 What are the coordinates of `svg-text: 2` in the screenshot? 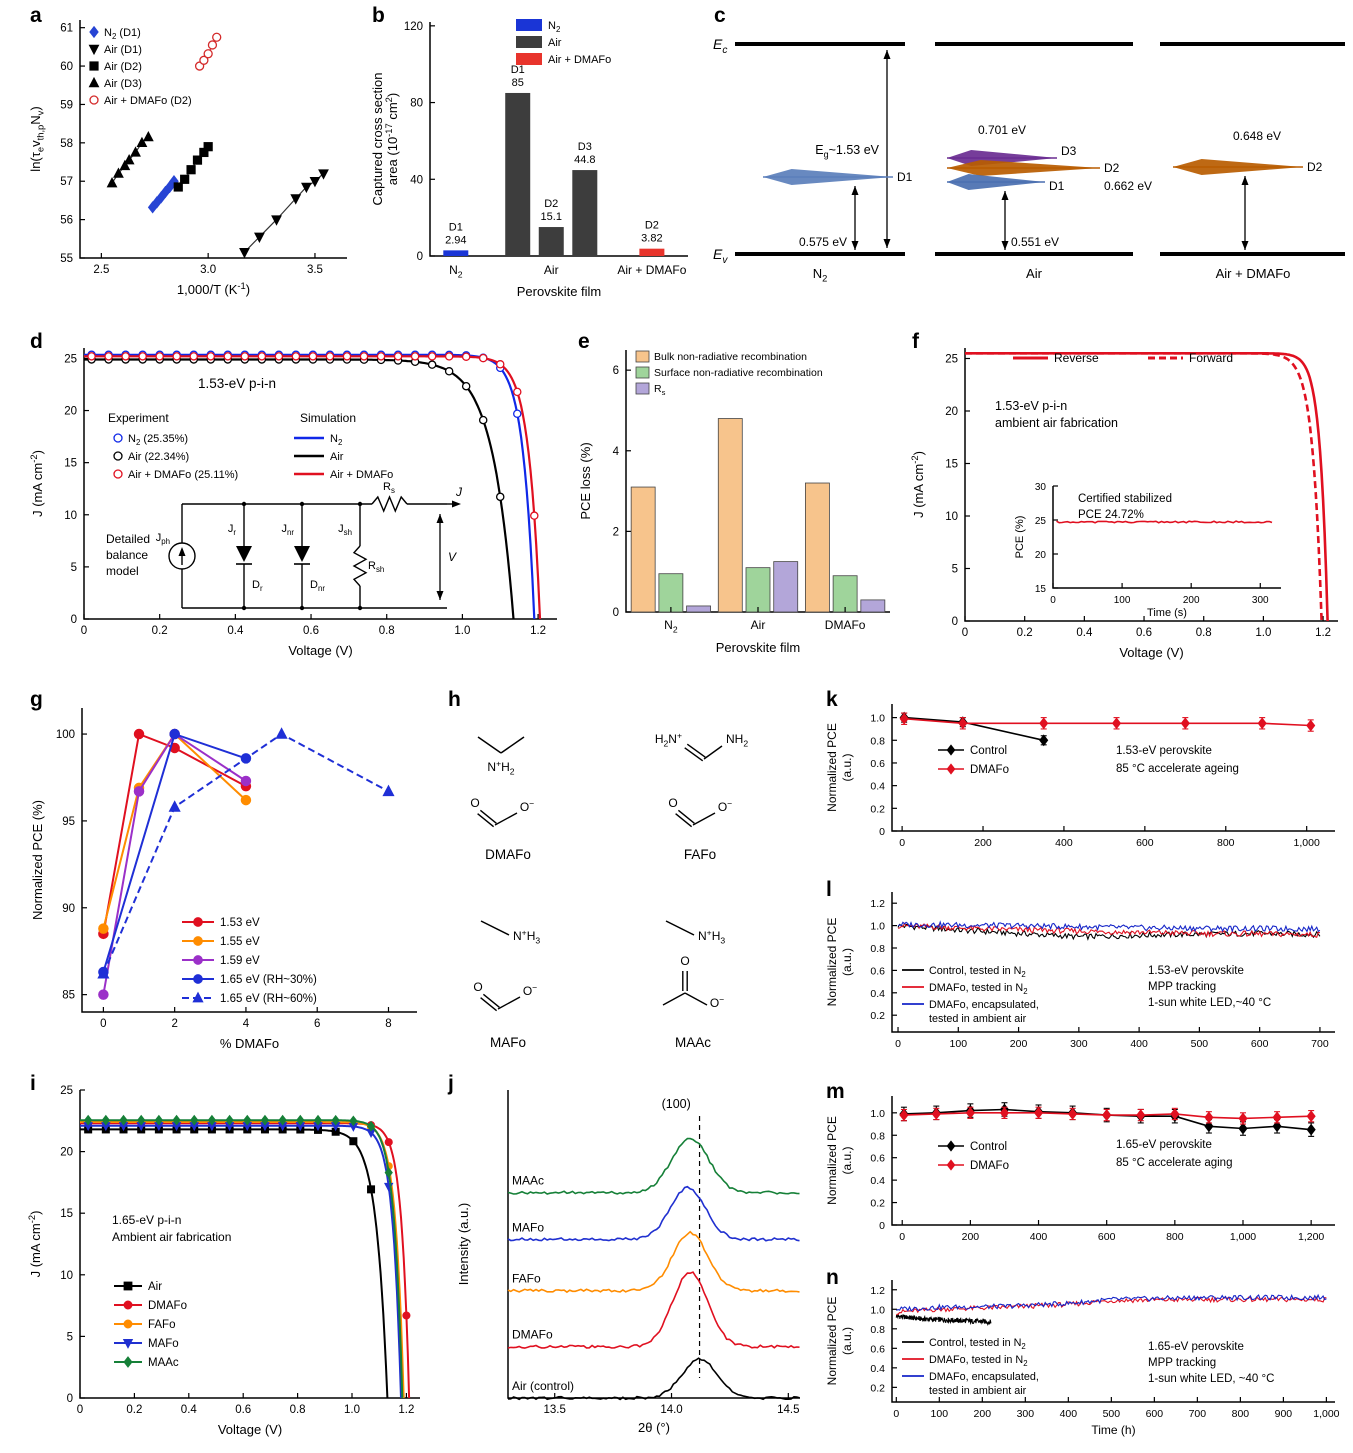 It's located at (174, 1024).